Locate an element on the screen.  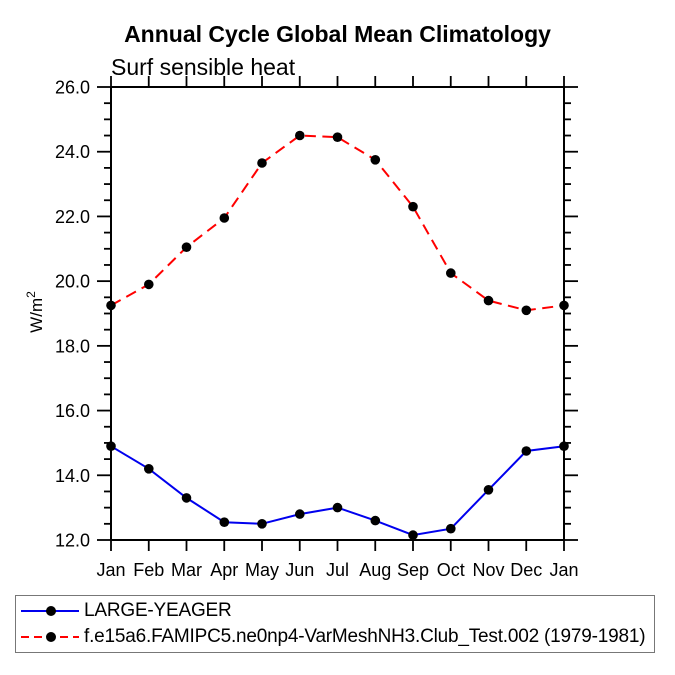
legend-line-sample-dashed is located at coordinates (50, 637).